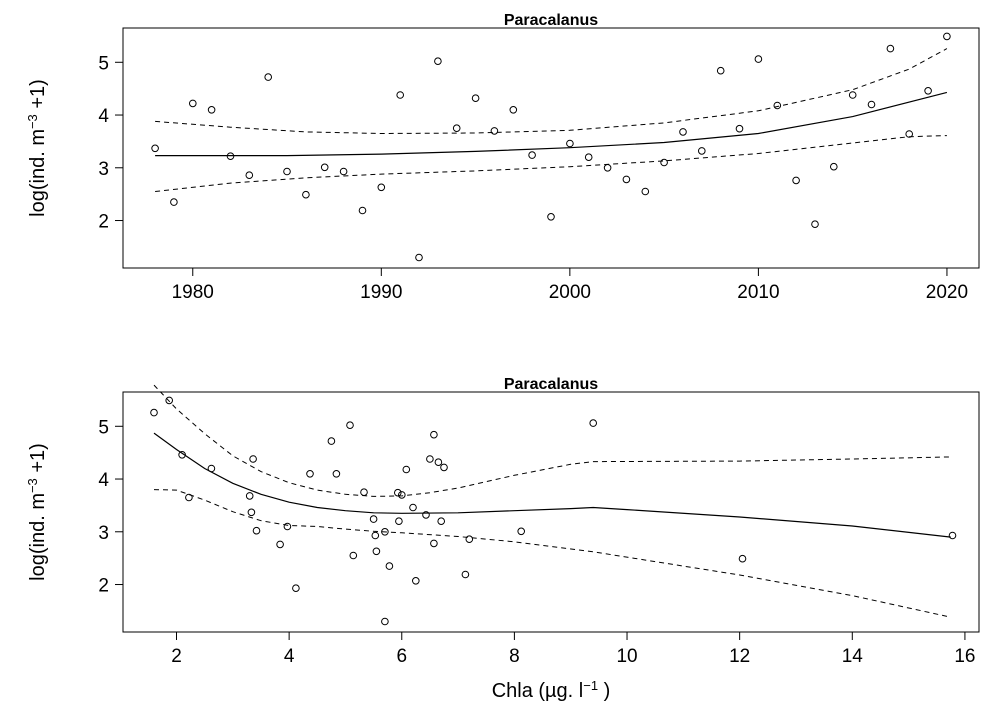  Describe the element at coordinates (381, 292) in the screenshot. I see `x-tick-label: 1990` at that location.